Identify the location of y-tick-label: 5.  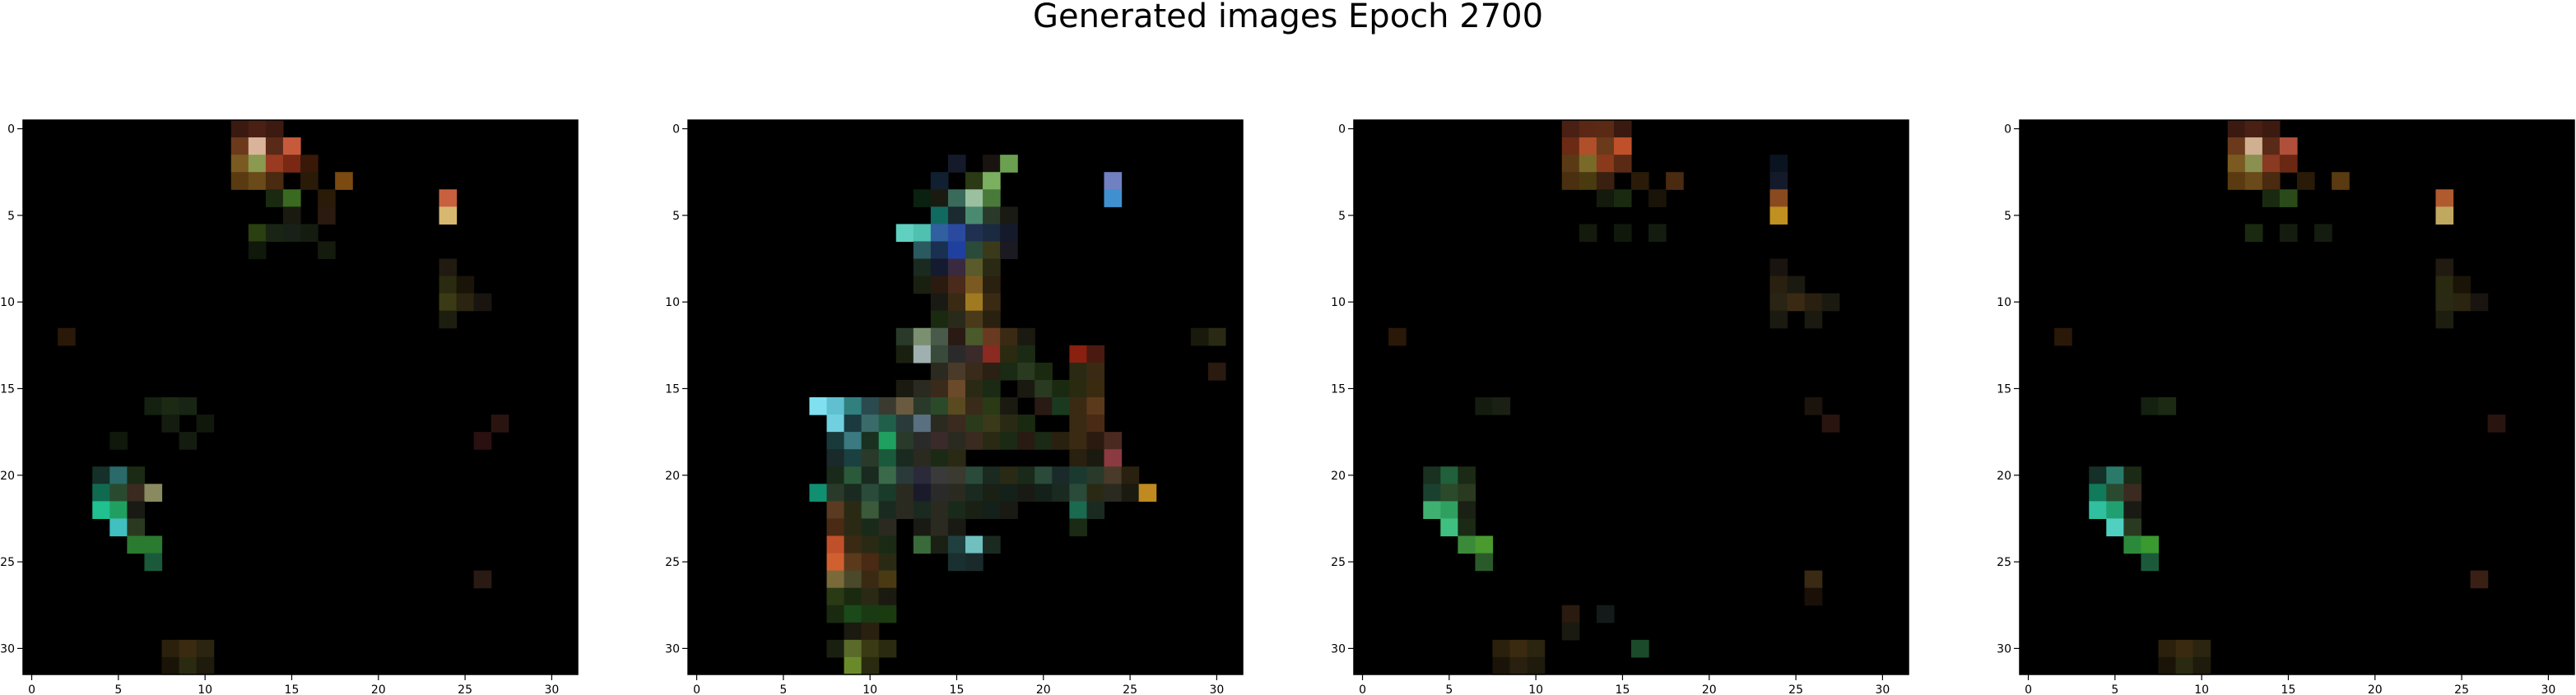
(2007, 216).